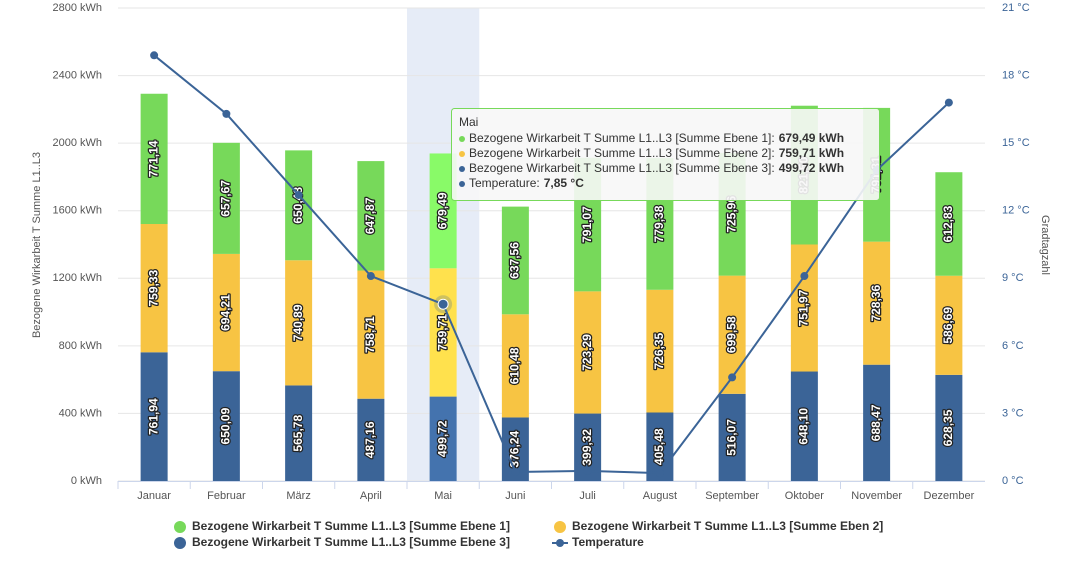 The width and height of the screenshot is (1070, 565). I want to click on y-axis-title: Bezogene Wirkarbeit T Summe L1..L3, so click(37, 245).